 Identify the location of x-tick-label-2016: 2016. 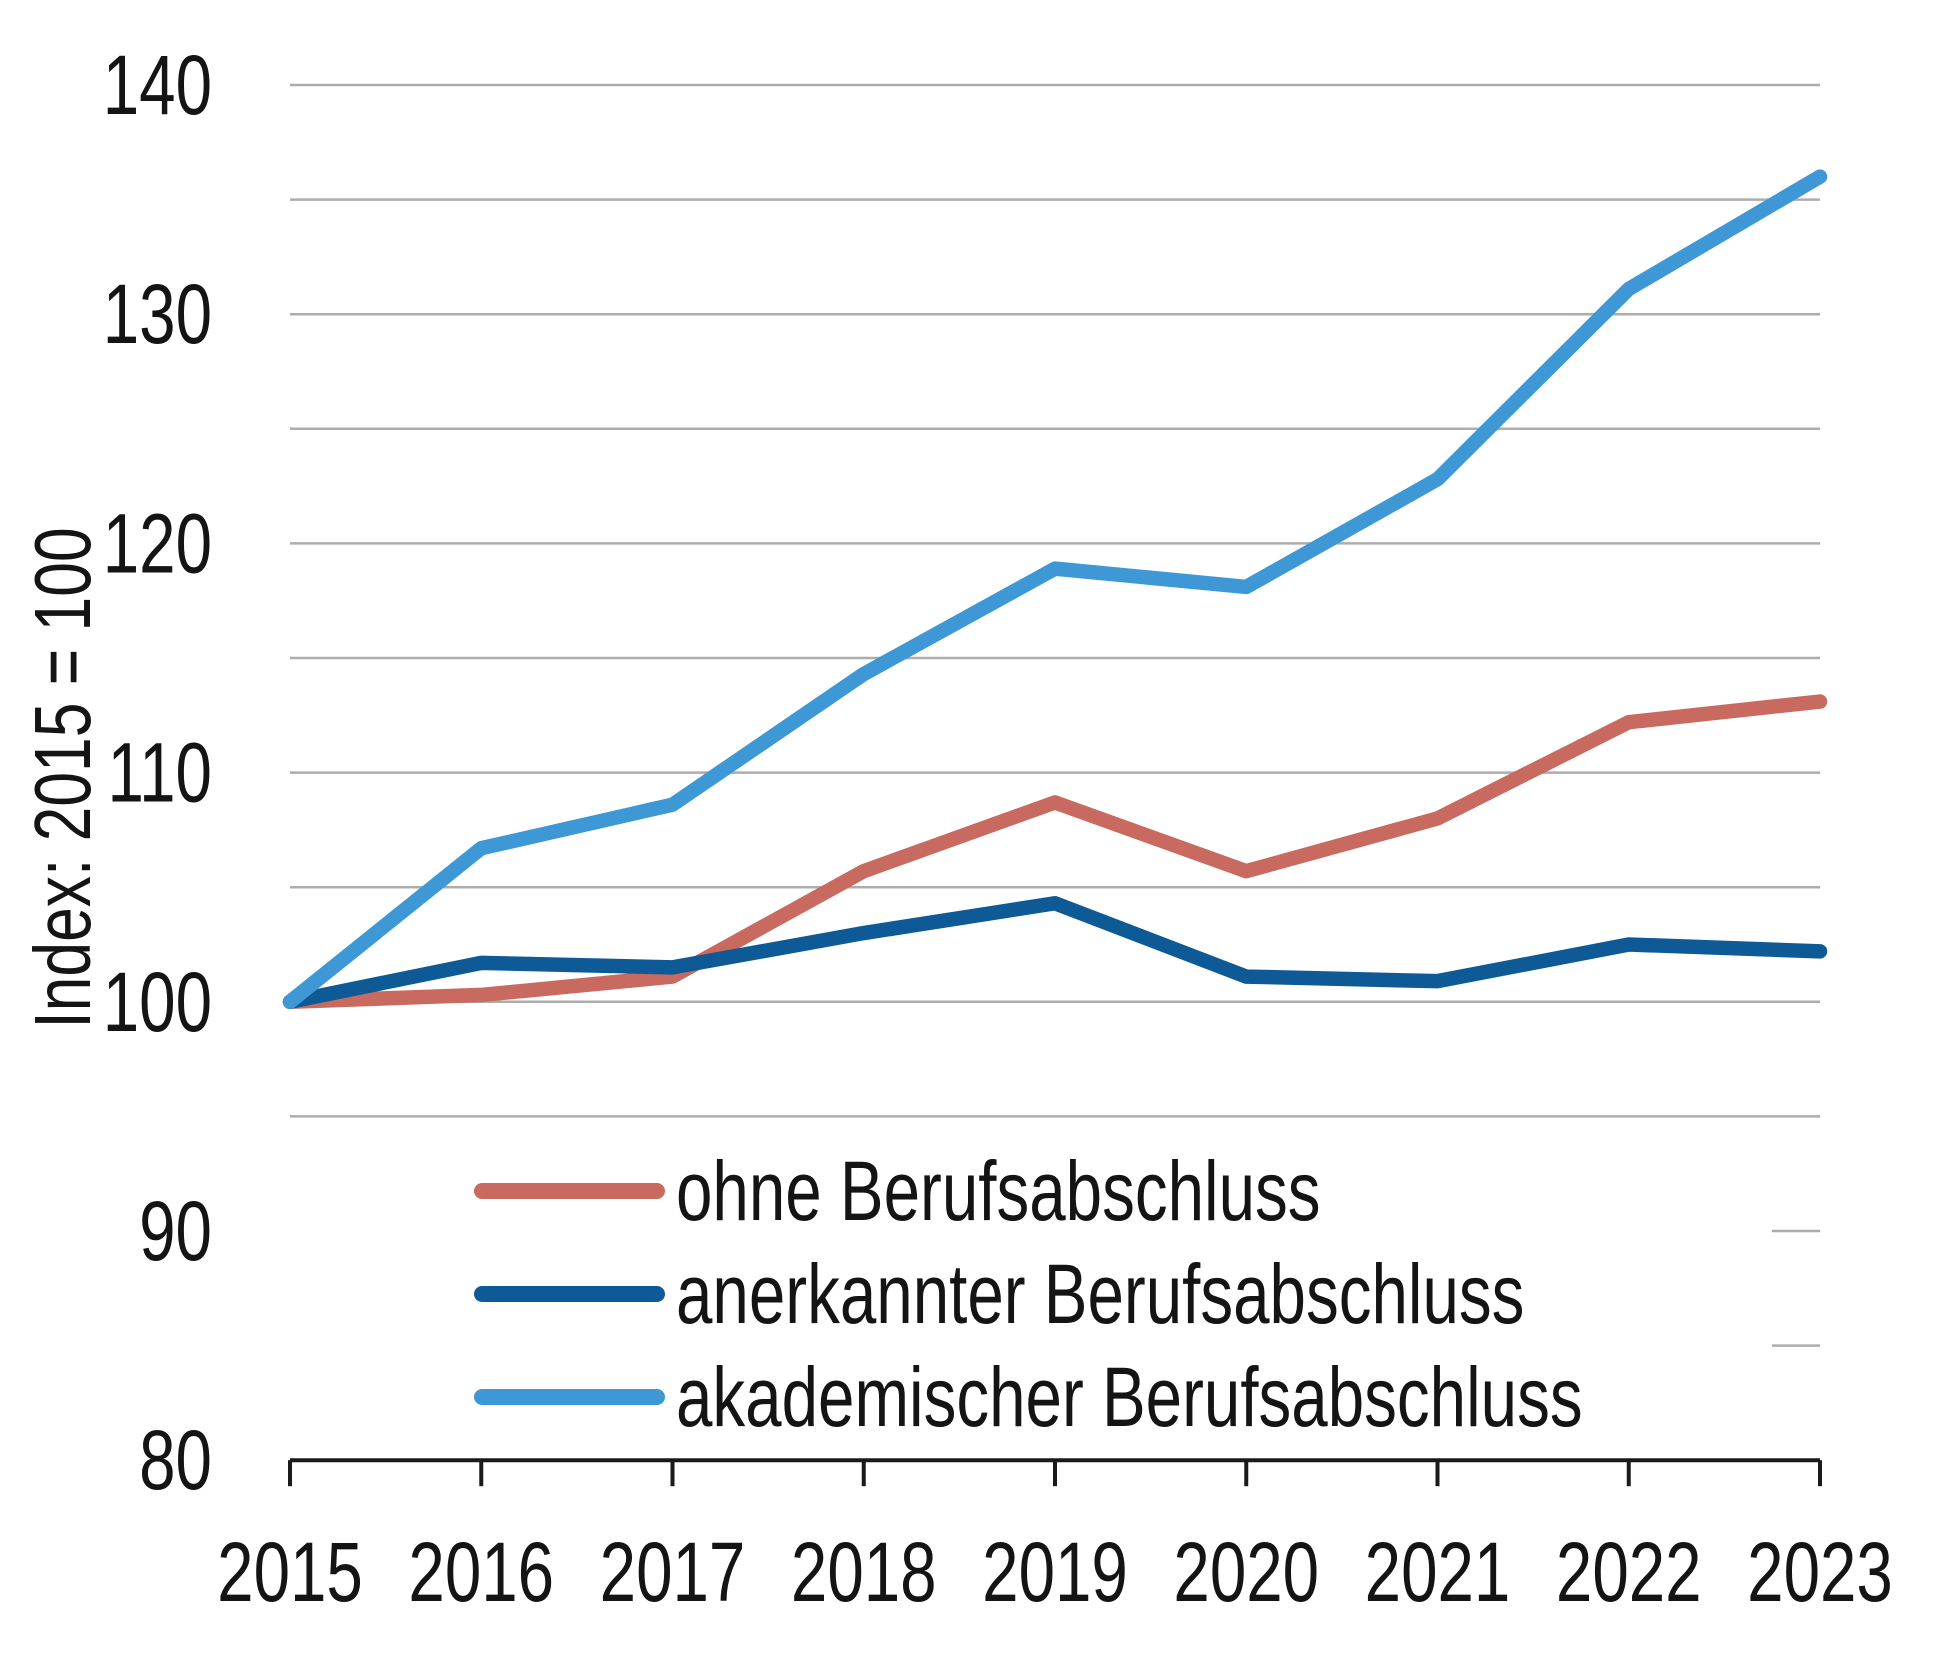
(481, 1572).